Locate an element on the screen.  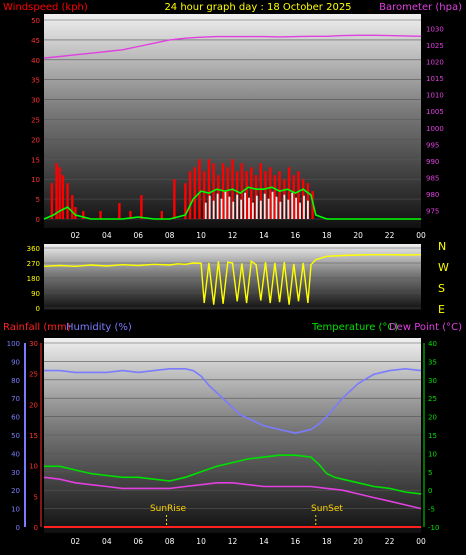
barometer-tick-label: 1005 is located at coordinates (435, 112).